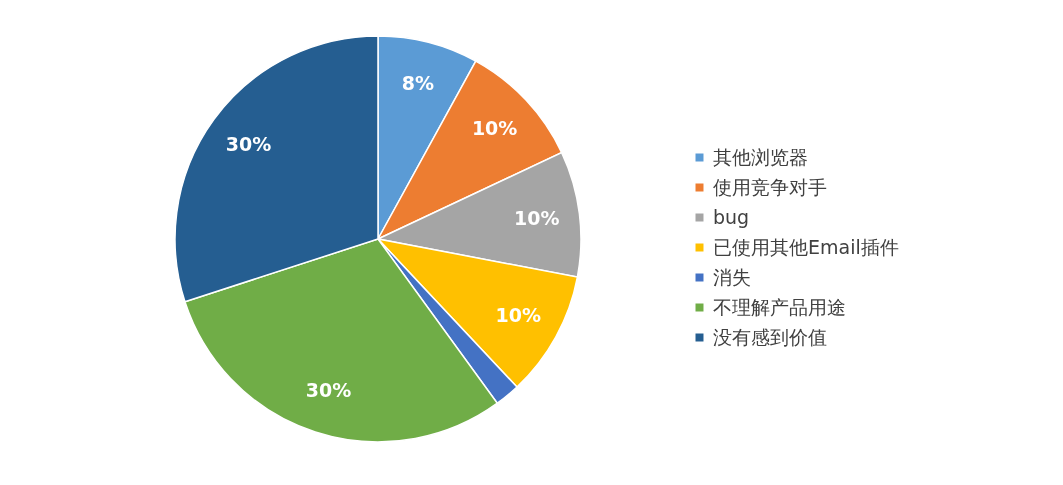 This screenshot has height=485, width=1063. Describe the element at coordinates (770, 336) in the screenshot. I see `legend-label: 没有感到价值` at that location.